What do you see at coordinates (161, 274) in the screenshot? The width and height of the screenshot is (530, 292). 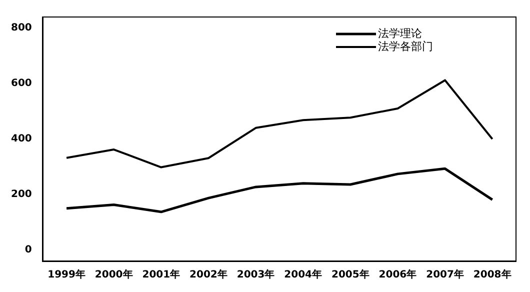 I see `x-tick-label: 2001年` at bounding box center [161, 274].